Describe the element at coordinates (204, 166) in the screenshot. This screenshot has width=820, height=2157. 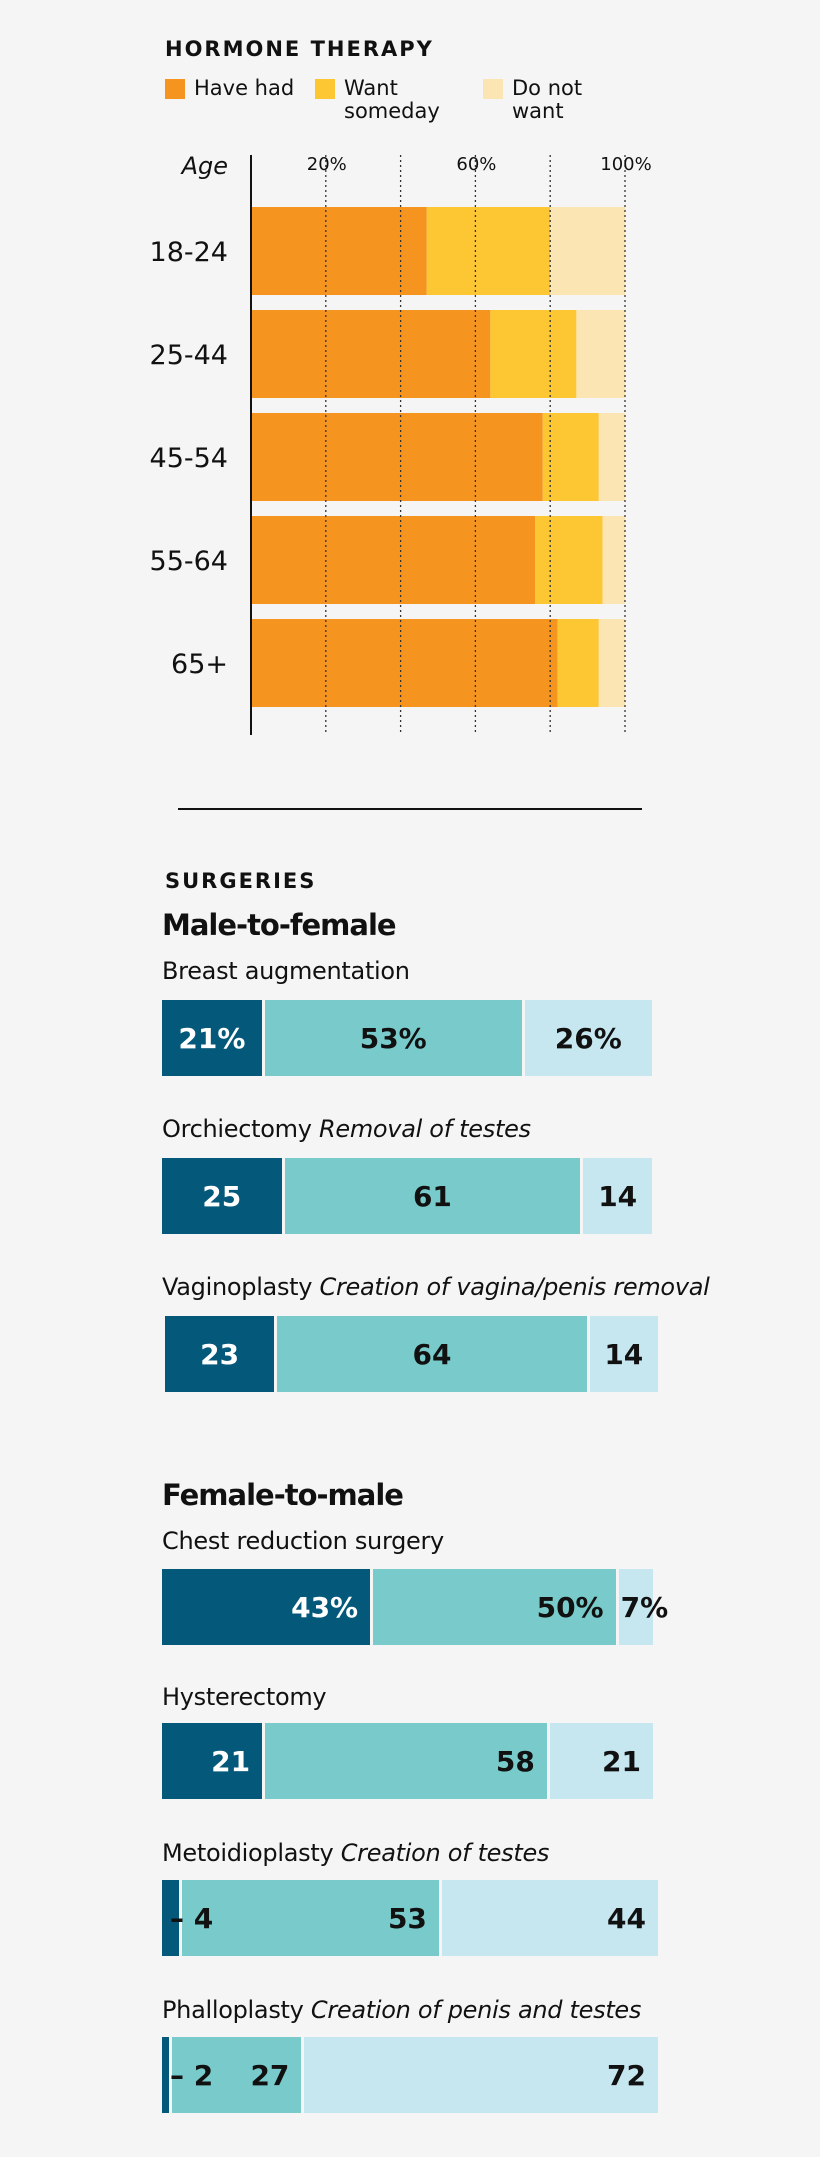
I see `y-axis-title: Age` at that location.